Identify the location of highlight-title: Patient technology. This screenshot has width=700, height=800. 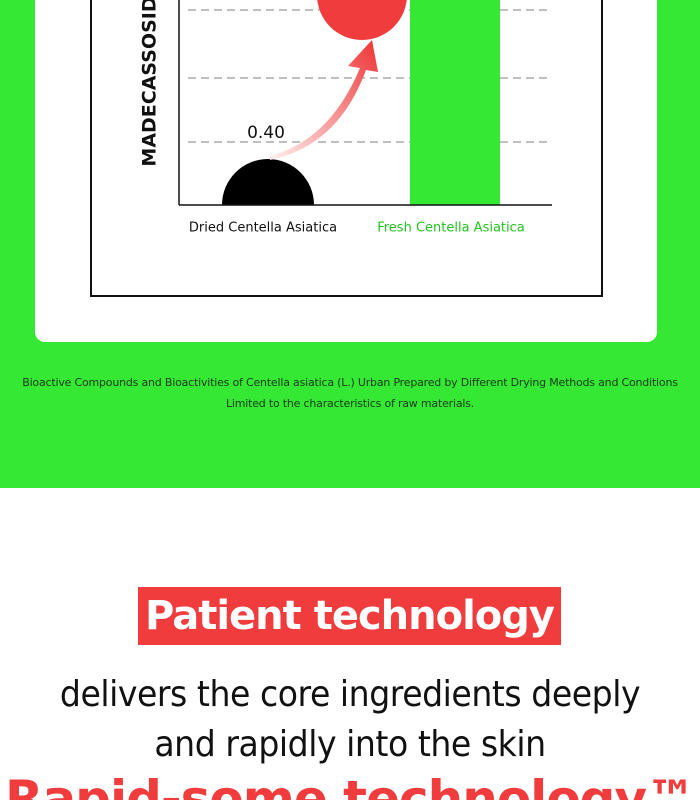
(349, 616).